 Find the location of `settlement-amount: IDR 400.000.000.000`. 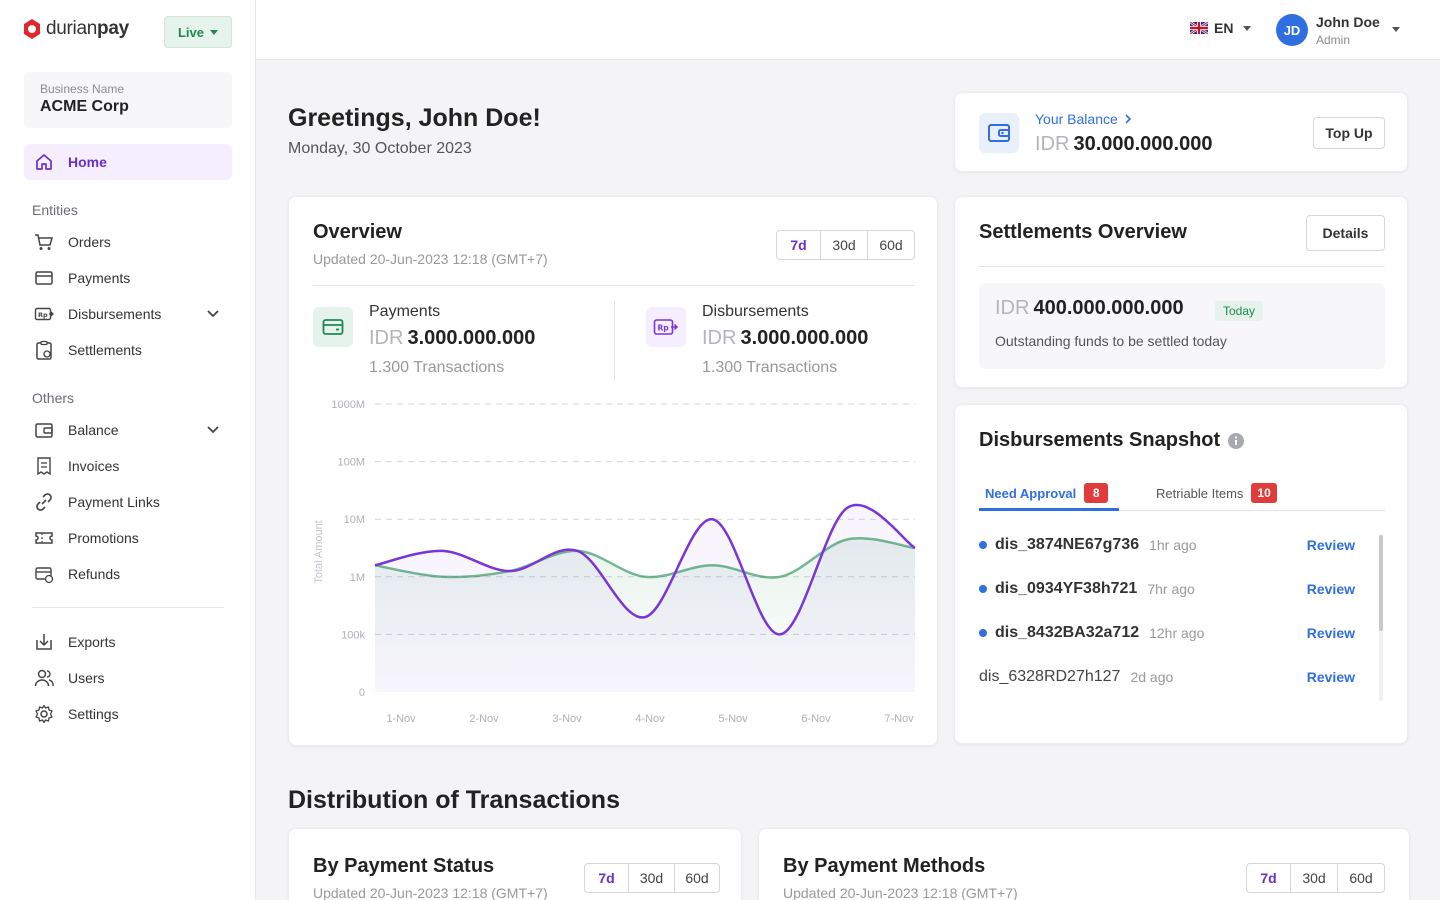

settlement-amount: IDR 400.000.000.000 is located at coordinates (1089, 308).